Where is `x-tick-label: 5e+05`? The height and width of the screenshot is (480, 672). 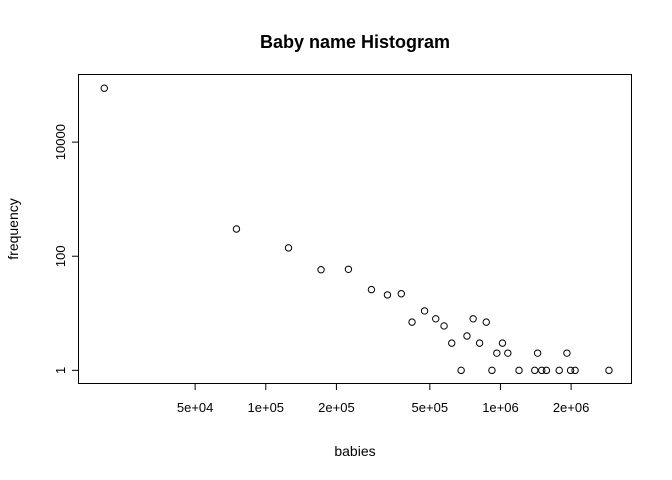
x-tick-label: 5e+05 is located at coordinates (430, 407).